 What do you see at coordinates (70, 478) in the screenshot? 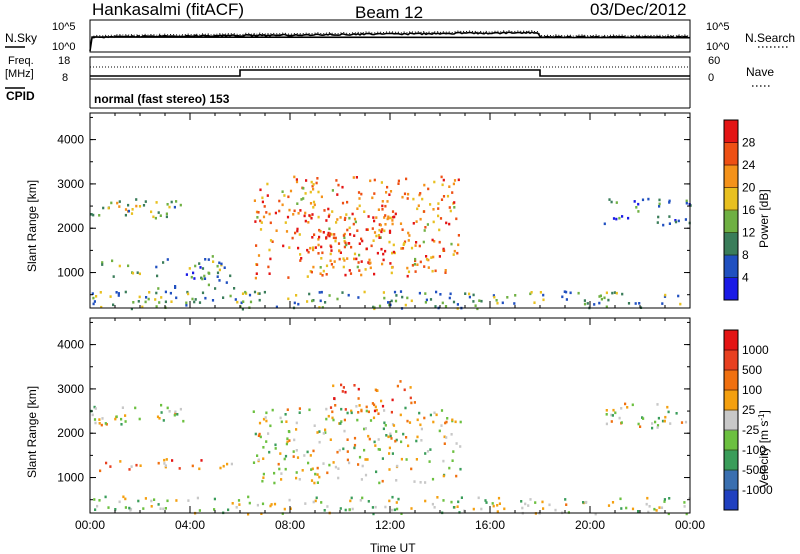
I see `y-tick-label: 1000` at bounding box center [70, 478].